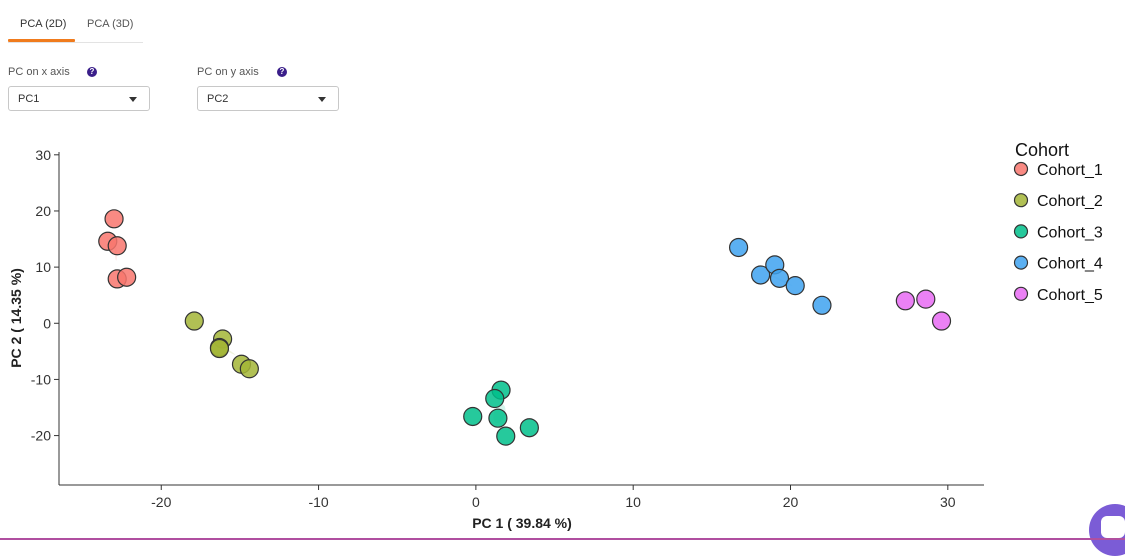  Describe the element at coordinates (1070, 295) in the screenshot. I see `legend-item-label: Cohort_5` at that location.